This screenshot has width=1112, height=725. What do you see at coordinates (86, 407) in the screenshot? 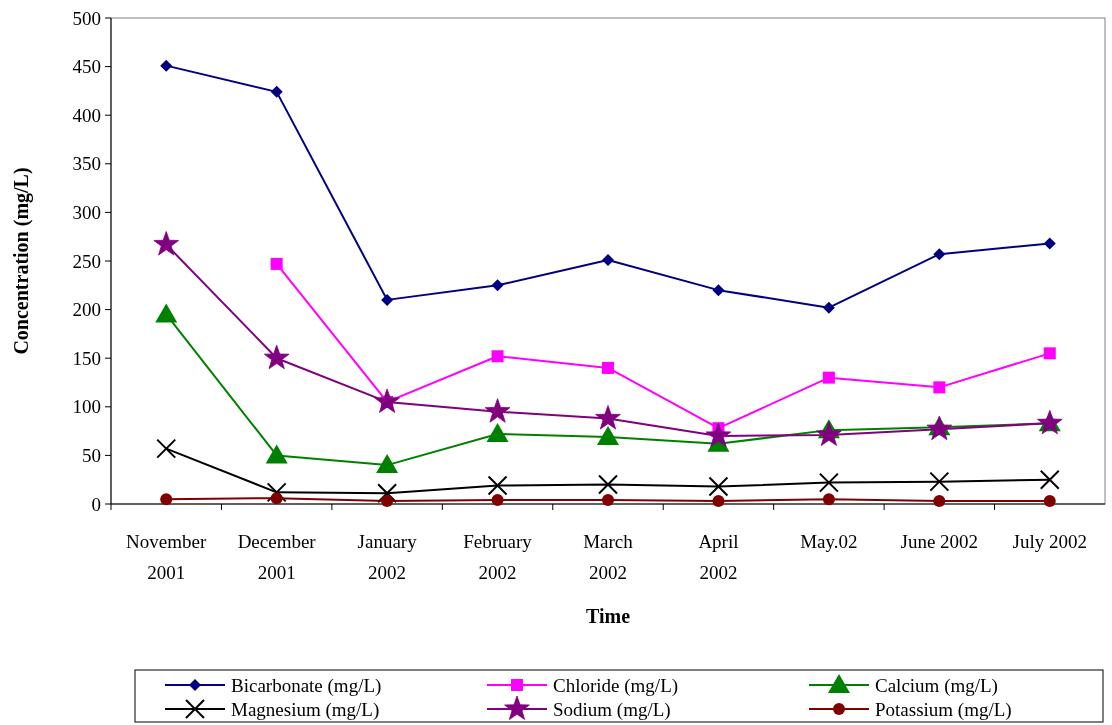
I see `y-tick-label: 100` at bounding box center [86, 407].